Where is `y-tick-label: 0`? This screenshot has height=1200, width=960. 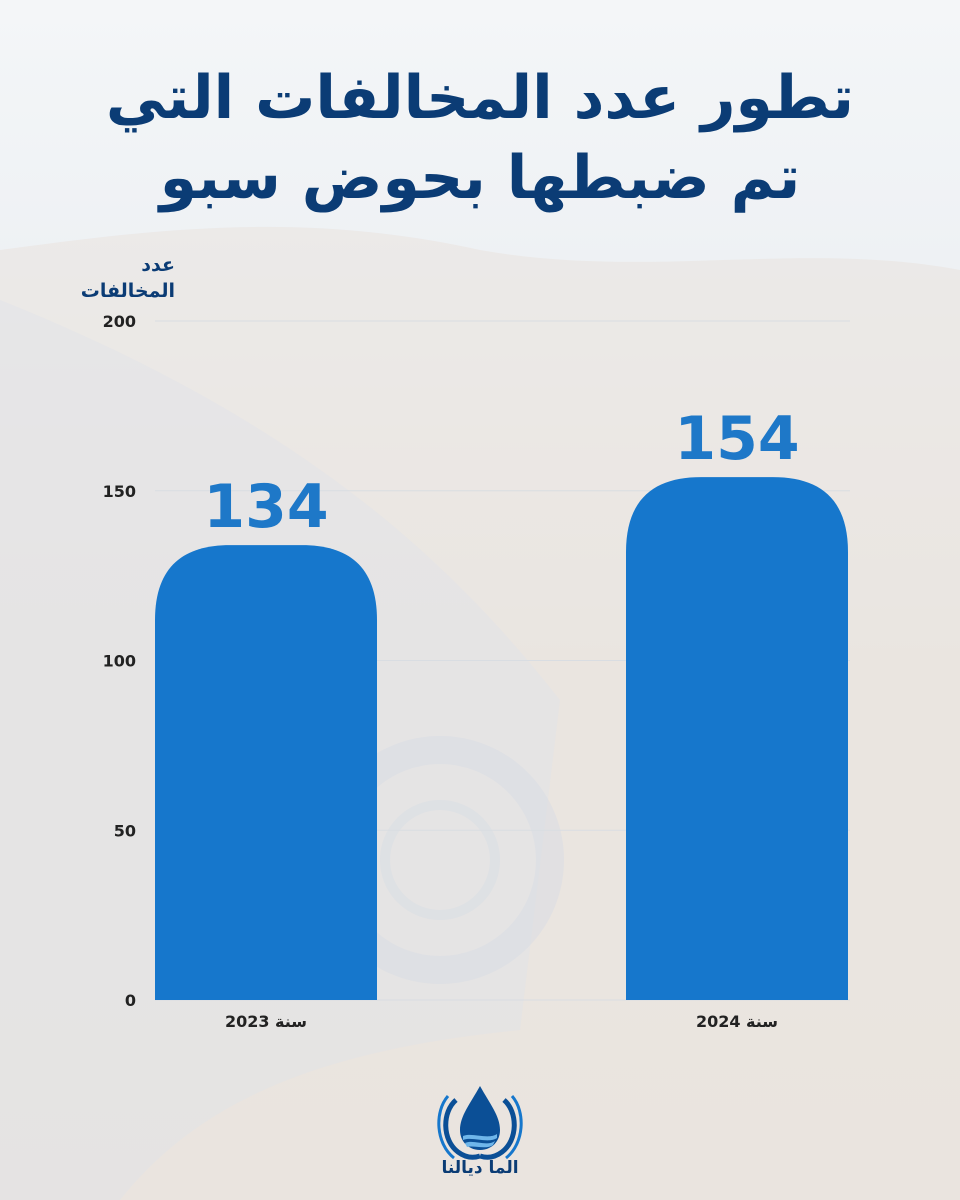
y-tick-label: 0 is located at coordinates (130, 1000).